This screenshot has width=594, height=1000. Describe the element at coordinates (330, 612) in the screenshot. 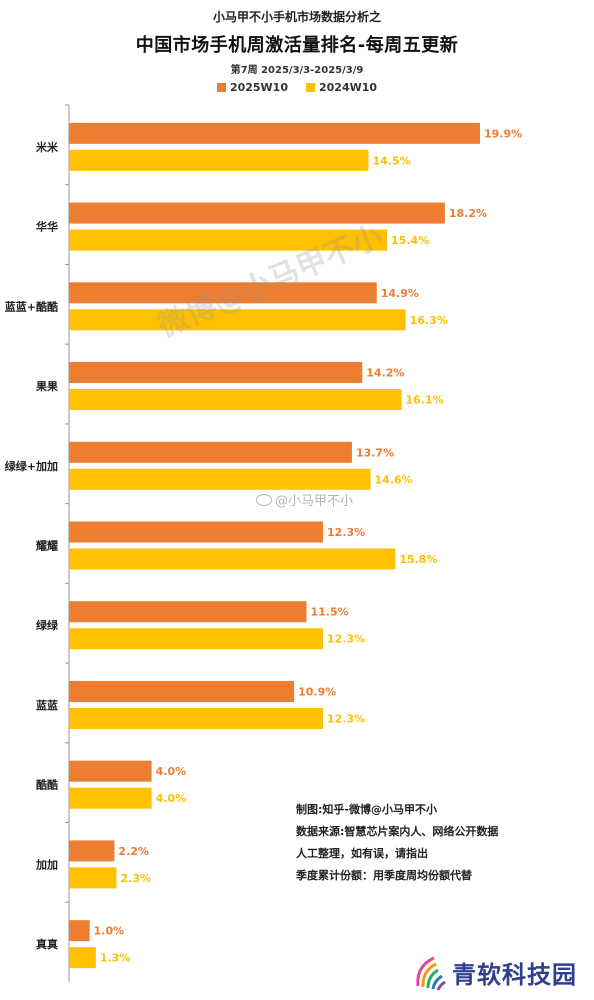

I see `data-label-2025: 11.5%` at that location.